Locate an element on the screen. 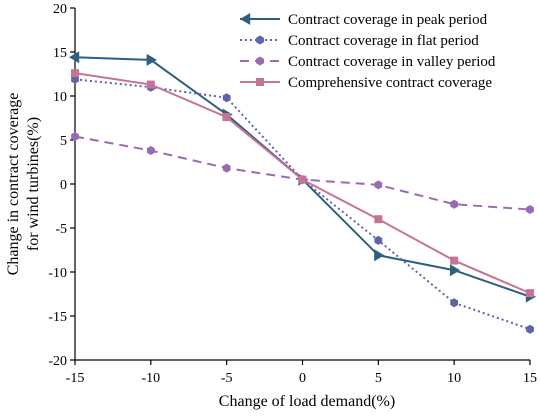 The width and height of the screenshot is (540, 417). x-tick-label: 10 is located at coordinates (454, 378).